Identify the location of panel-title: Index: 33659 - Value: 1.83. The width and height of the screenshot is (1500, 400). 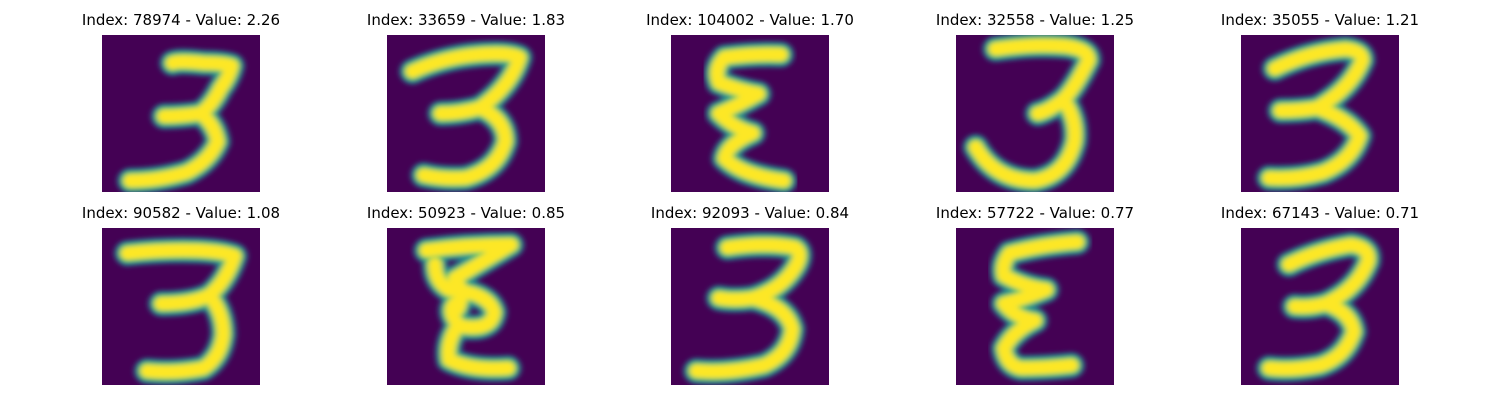
(466, 20).